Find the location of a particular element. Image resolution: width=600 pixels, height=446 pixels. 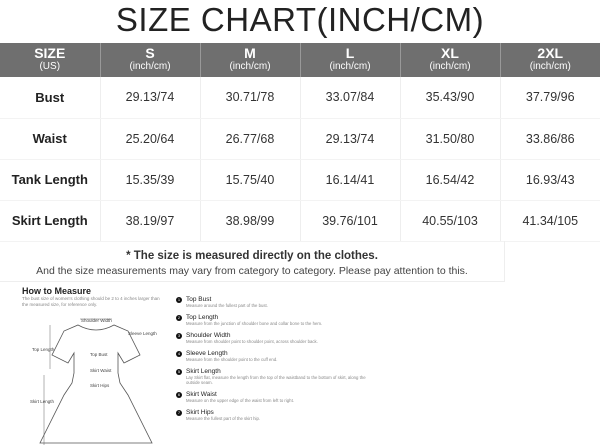

table-cell: 31.50/80 is located at coordinates (450, 139).